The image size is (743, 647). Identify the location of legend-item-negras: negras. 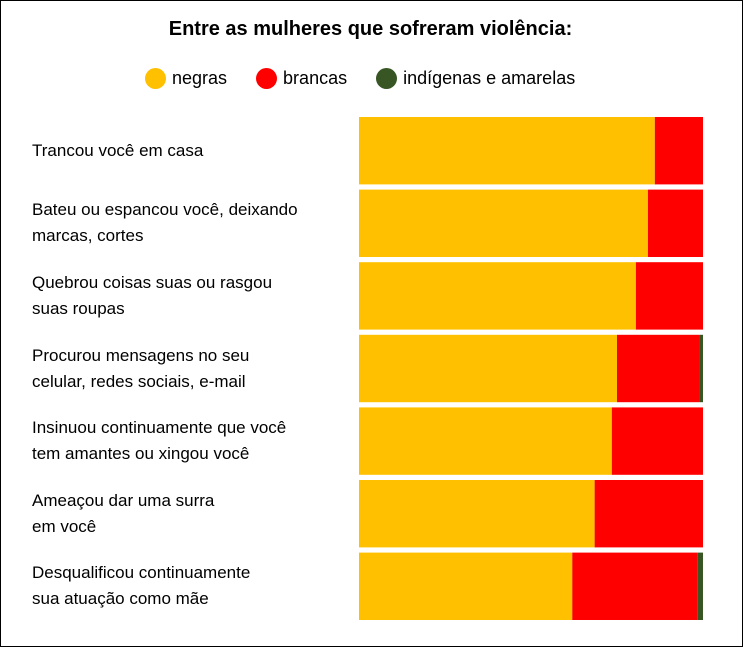
(186, 78).